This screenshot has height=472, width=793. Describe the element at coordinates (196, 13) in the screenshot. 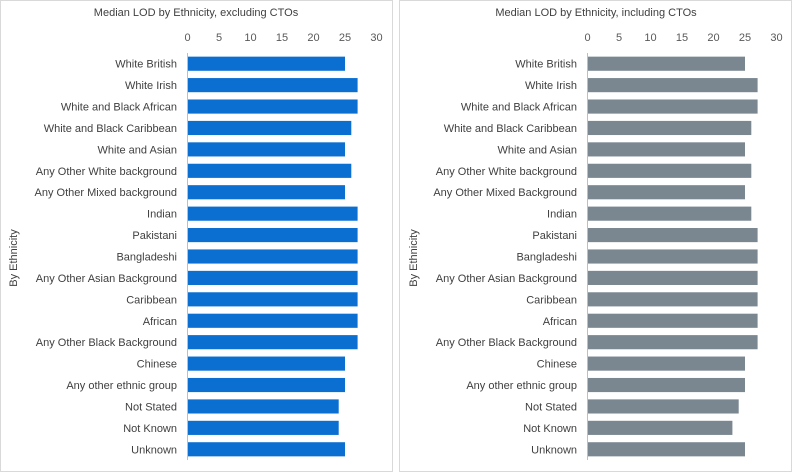

I see `chart-title: Median LOD by Ethnicity, excluding CTOs` at that location.